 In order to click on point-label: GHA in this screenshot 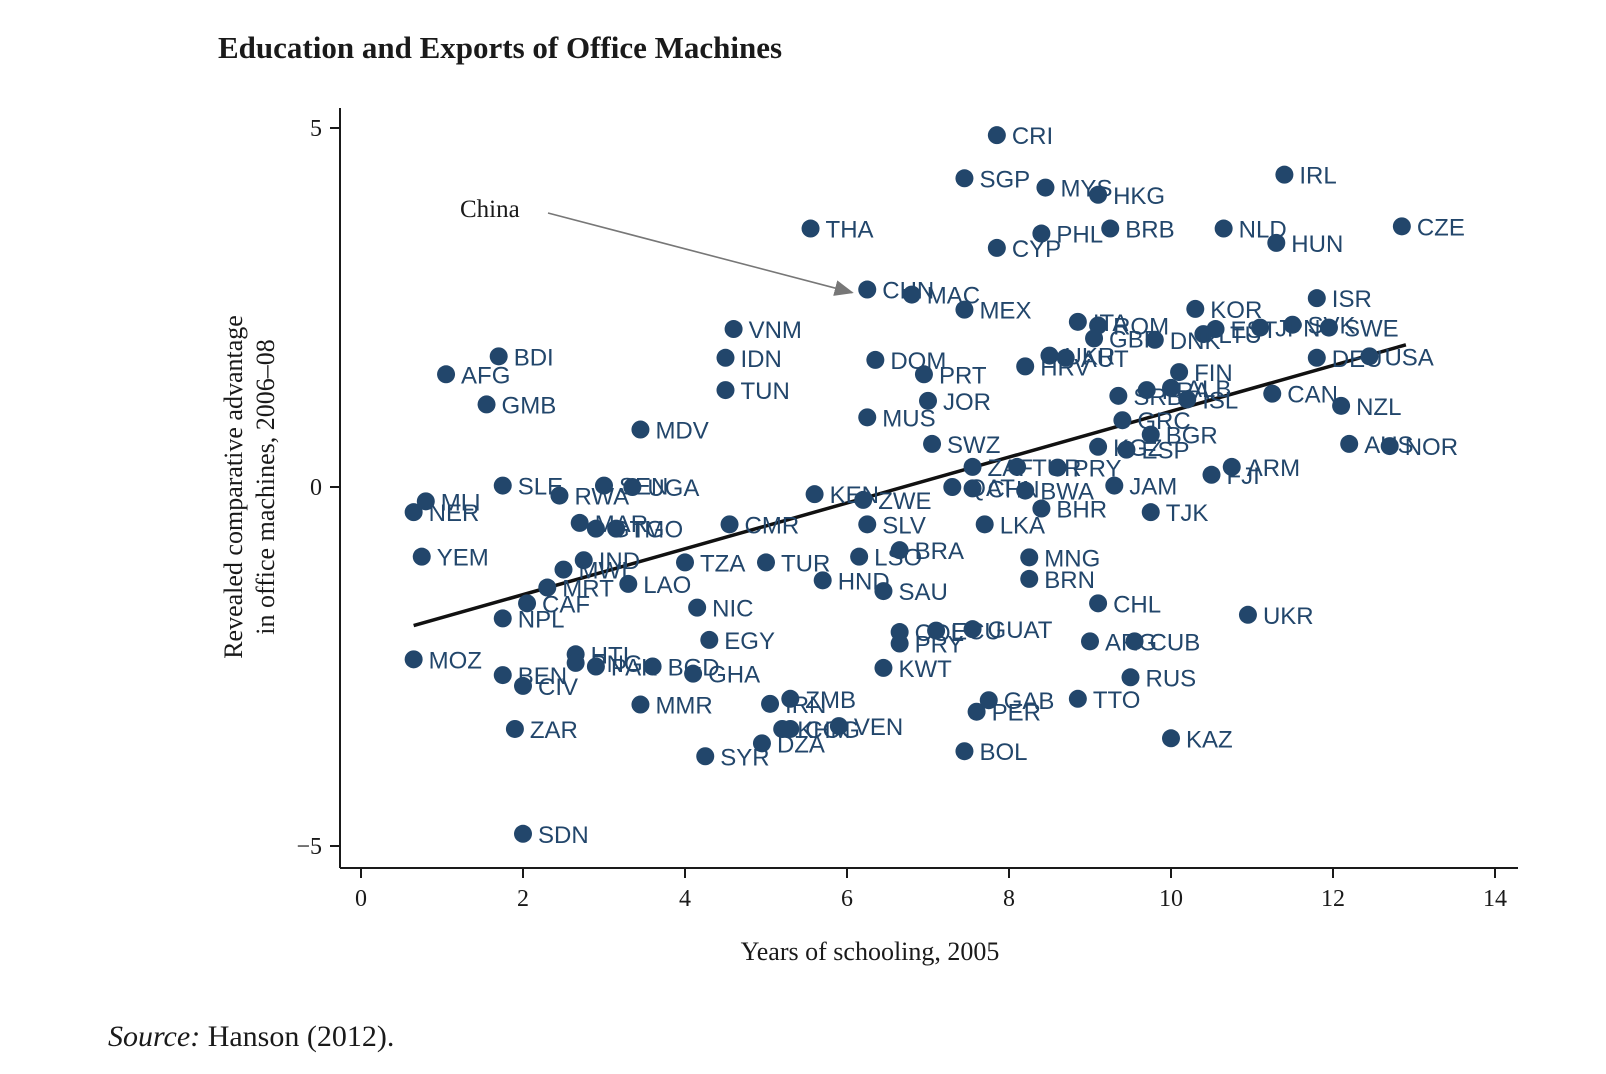, I will do `click(734, 675)`.